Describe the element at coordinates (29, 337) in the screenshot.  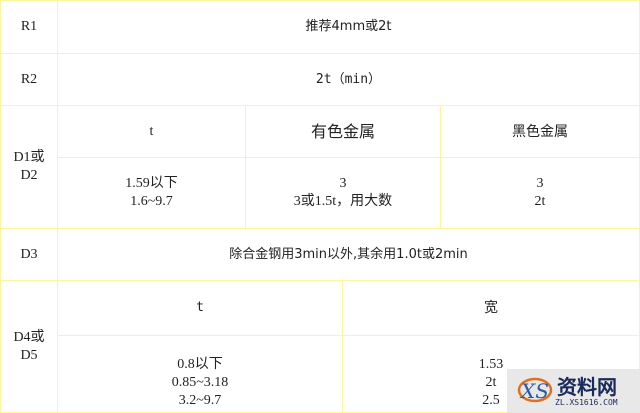
I see `d4-label-line: D4或` at that location.